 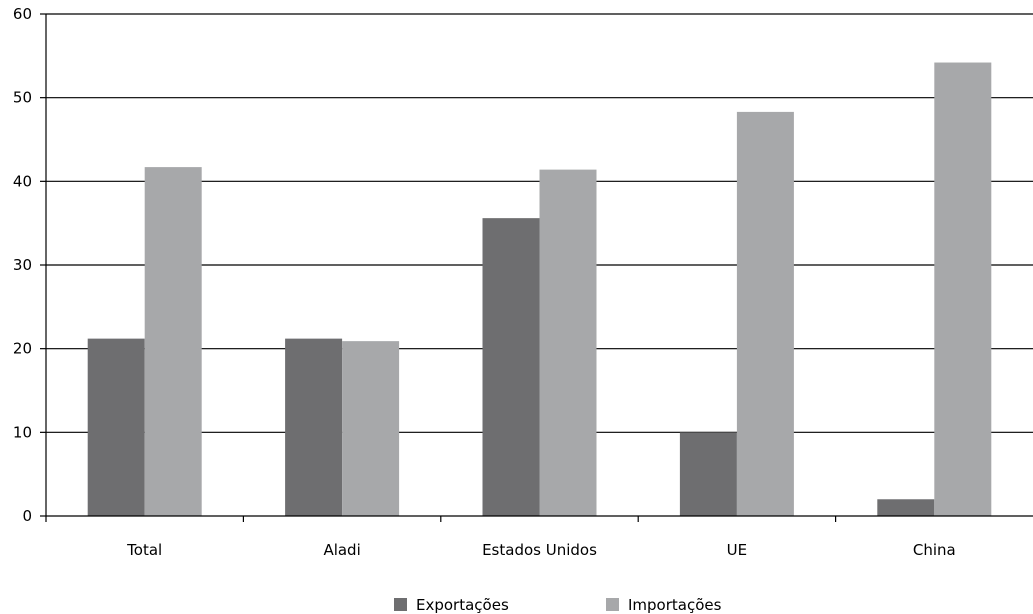 I want to click on y-tick-label: 10, so click(x=22, y=432).